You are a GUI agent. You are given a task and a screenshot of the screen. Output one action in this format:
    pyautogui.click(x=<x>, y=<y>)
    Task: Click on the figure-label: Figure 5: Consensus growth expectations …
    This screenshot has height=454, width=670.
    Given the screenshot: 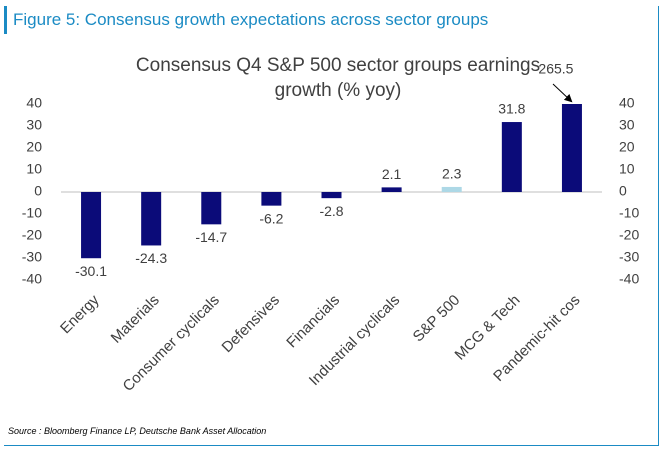 What is the action you would take?
    pyautogui.click(x=334, y=20)
    